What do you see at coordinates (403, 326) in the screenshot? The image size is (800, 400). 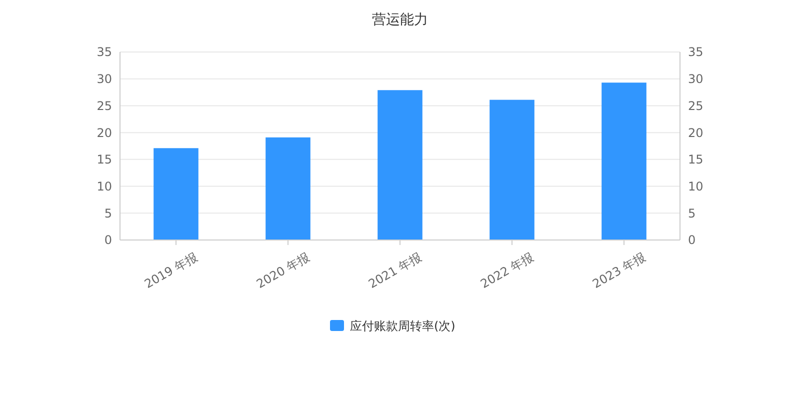 I see `legend-label: 应付账款周转率(次)` at bounding box center [403, 326].